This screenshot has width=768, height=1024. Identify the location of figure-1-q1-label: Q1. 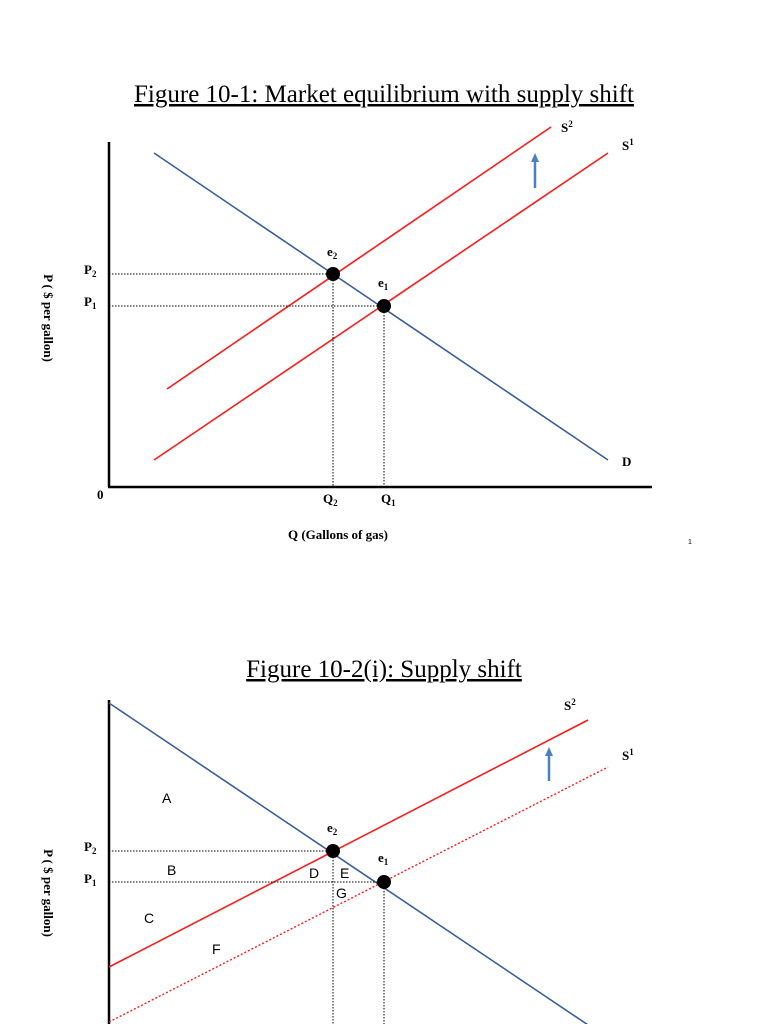
(388, 499).